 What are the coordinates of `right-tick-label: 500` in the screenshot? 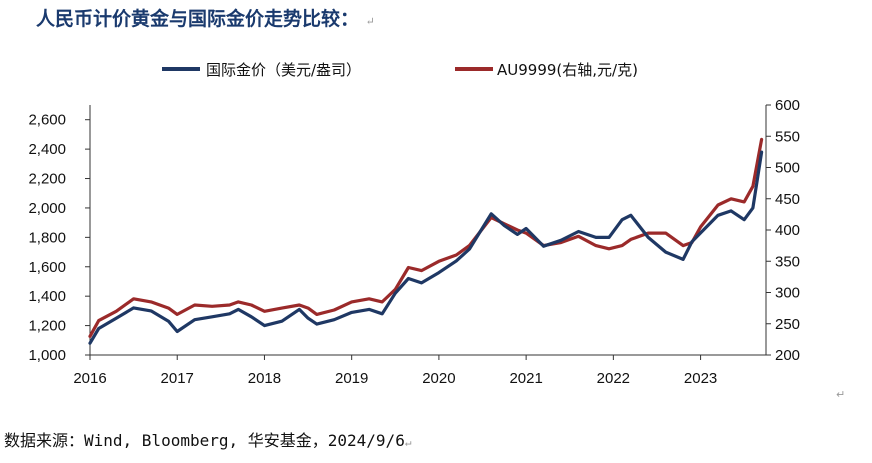 It's located at (787, 168).